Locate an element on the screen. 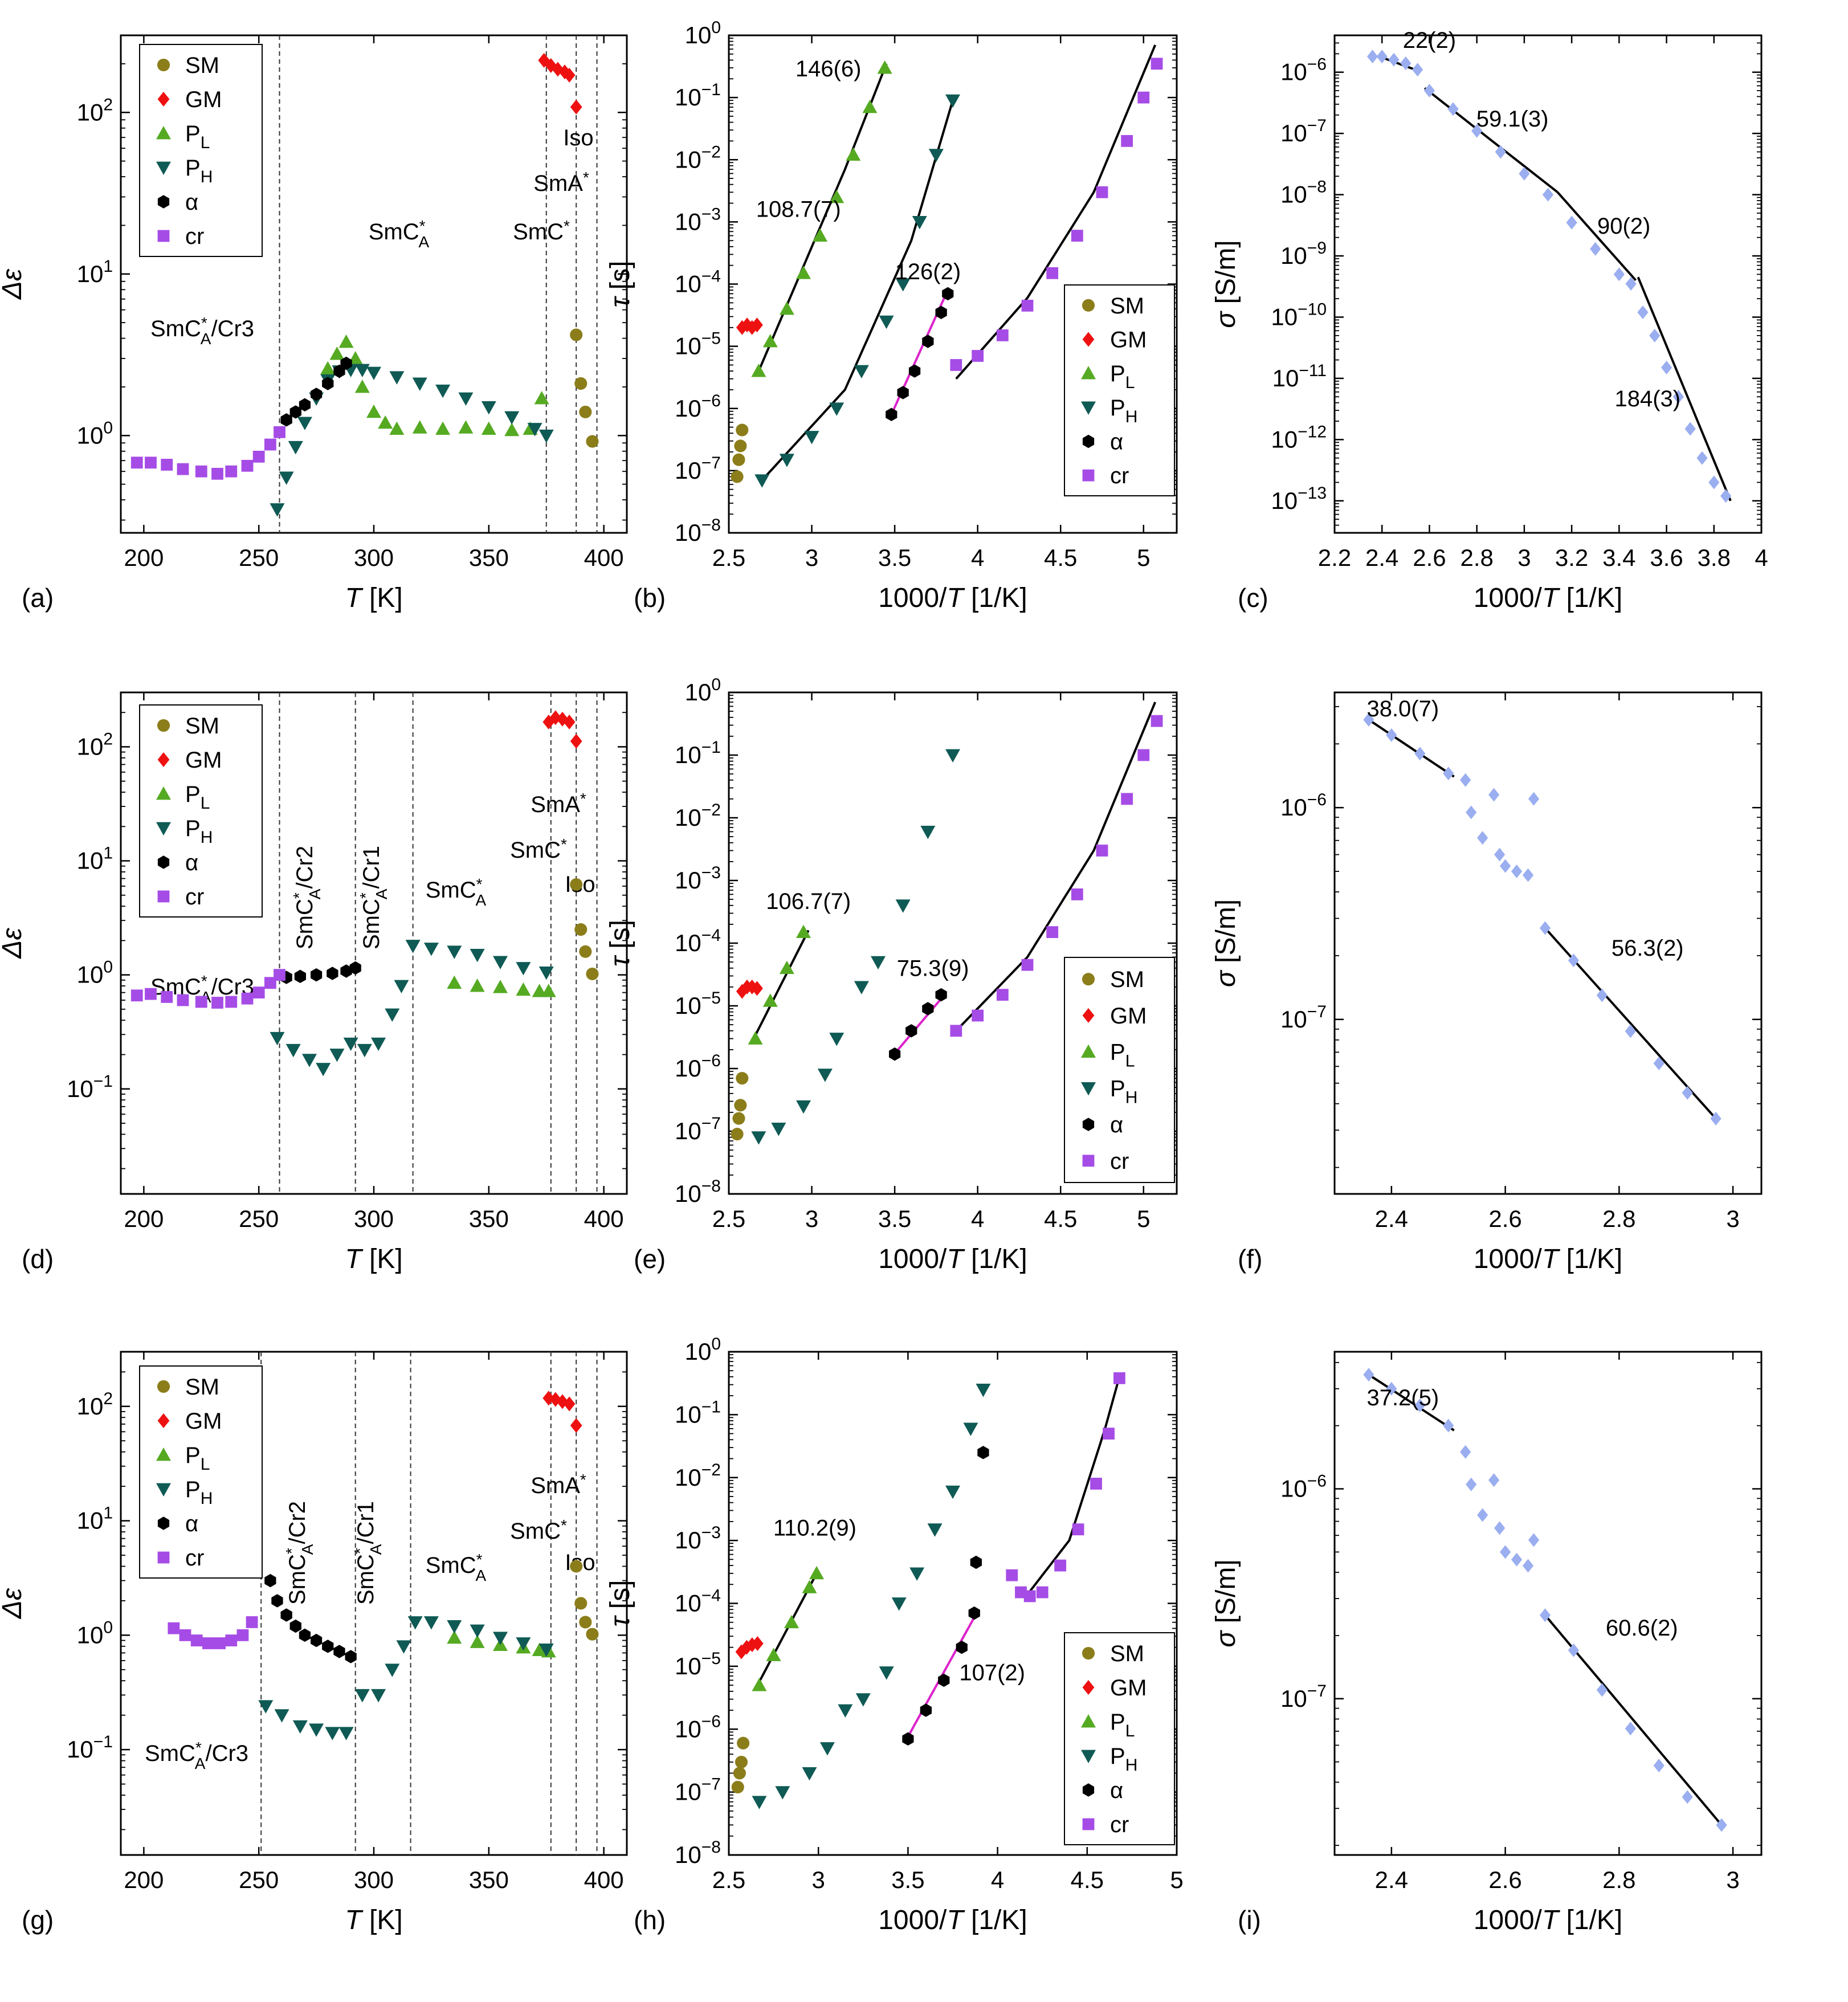  series-sigma is located at coordinates (1542, 919).